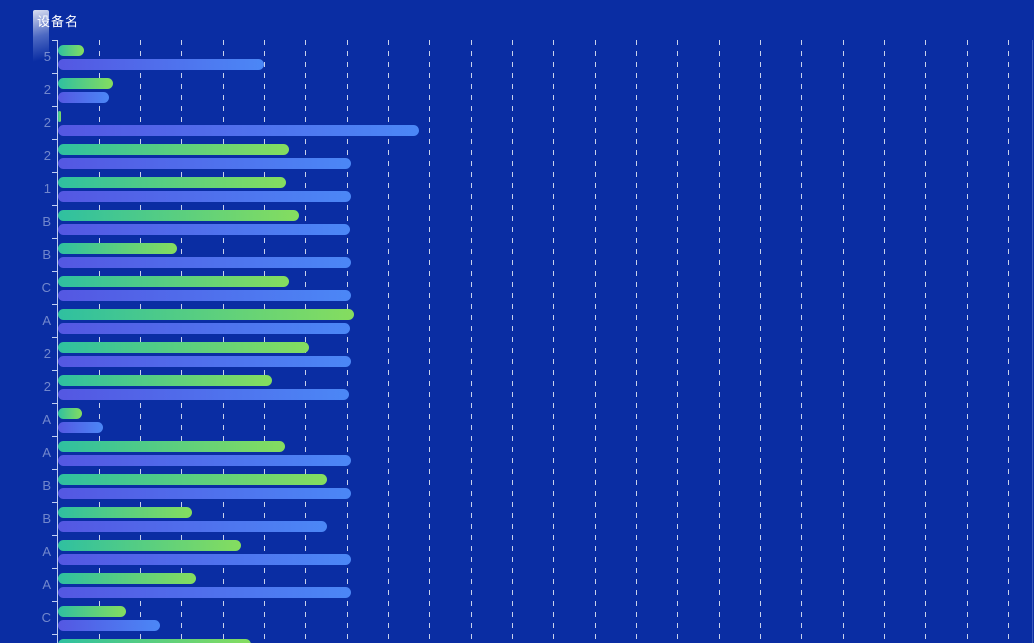 The image size is (1034, 643). Describe the element at coordinates (47, 56) in the screenshot. I see `y-axis-label: 5` at that location.